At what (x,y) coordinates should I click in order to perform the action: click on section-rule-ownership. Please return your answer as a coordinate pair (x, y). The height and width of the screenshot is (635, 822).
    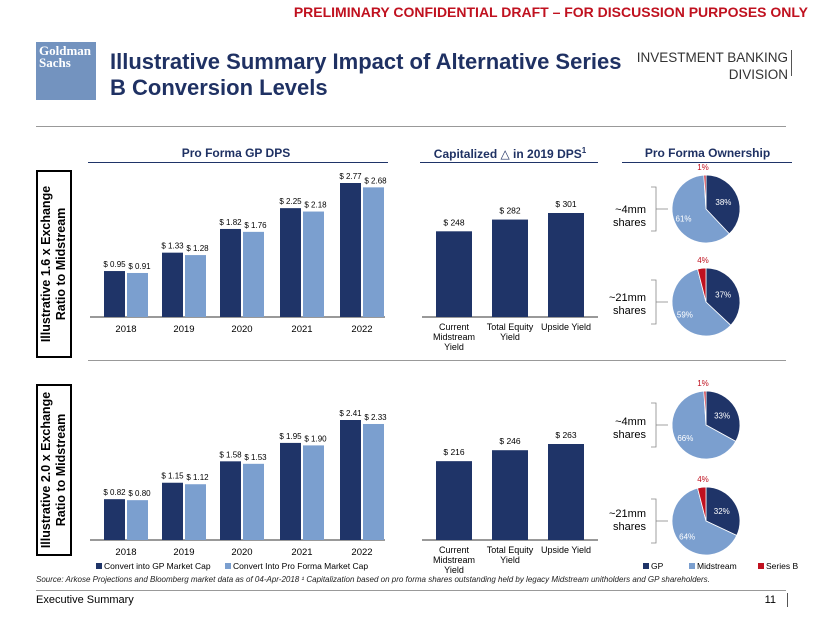
    Looking at the image, I should click on (707, 162).